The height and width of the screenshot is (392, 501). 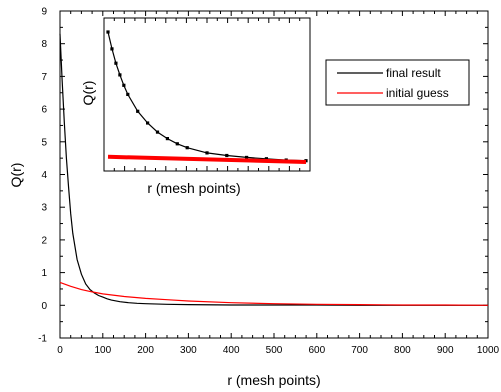 What do you see at coordinates (193, 188) in the screenshot?
I see `inset-x-axis-label: r (mesh points)` at bounding box center [193, 188].